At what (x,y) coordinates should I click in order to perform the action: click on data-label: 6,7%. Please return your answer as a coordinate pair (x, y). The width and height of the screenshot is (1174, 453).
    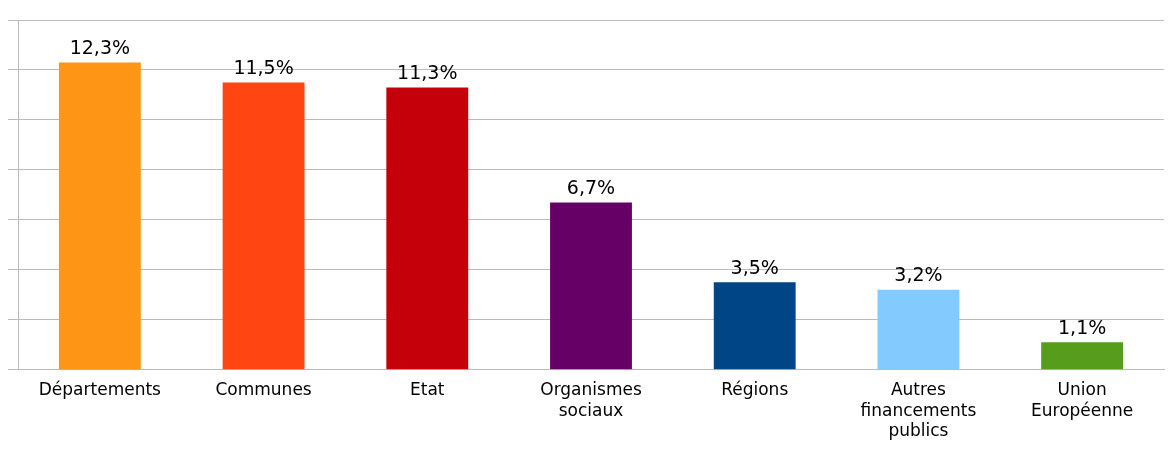
    Looking at the image, I should click on (591, 186).